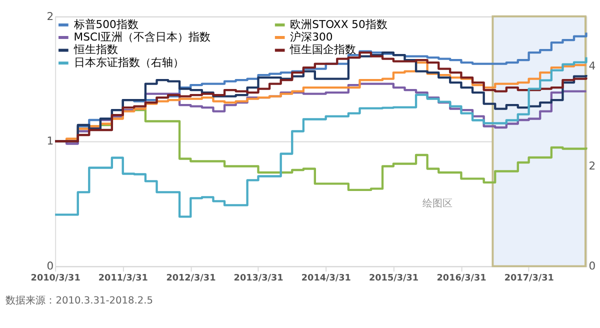 Image resolution: width=600 pixels, height=328 pixels. What do you see at coordinates (55, 278) in the screenshot?
I see `x-tick-label: 2010/3/31` at bounding box center [55, 278].